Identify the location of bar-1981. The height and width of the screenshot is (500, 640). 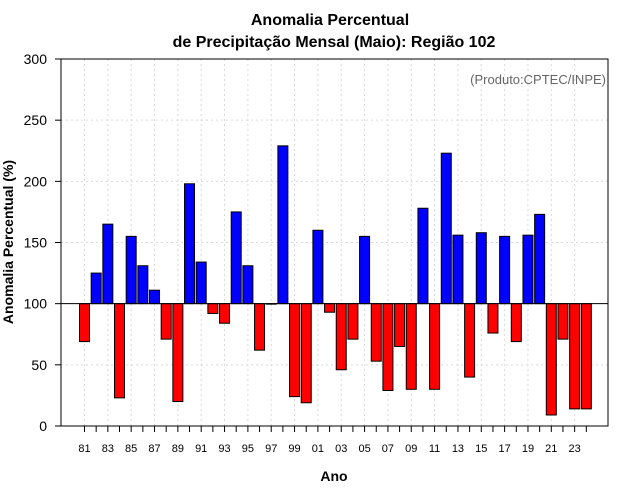
(84, 323).